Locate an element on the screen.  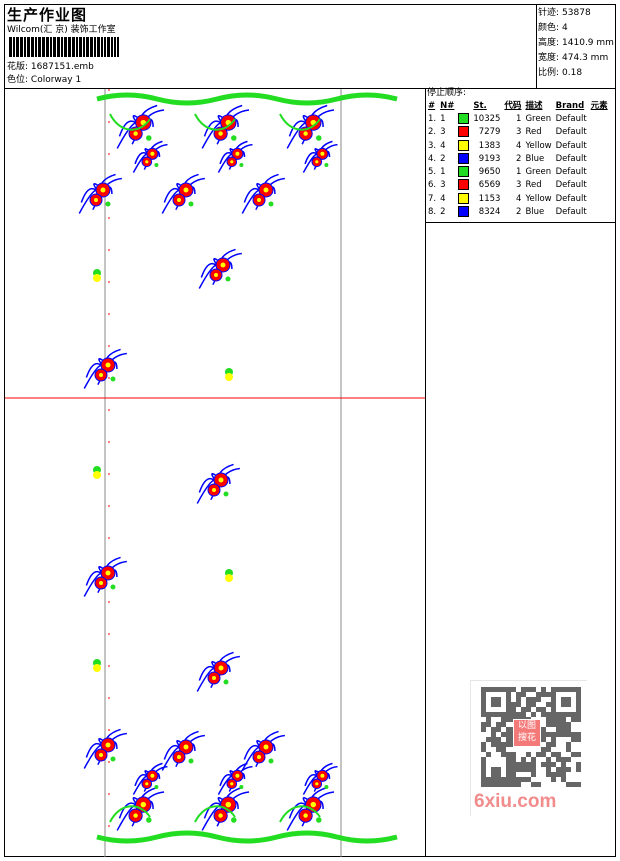
column-header is located at coordinates (463, 105).